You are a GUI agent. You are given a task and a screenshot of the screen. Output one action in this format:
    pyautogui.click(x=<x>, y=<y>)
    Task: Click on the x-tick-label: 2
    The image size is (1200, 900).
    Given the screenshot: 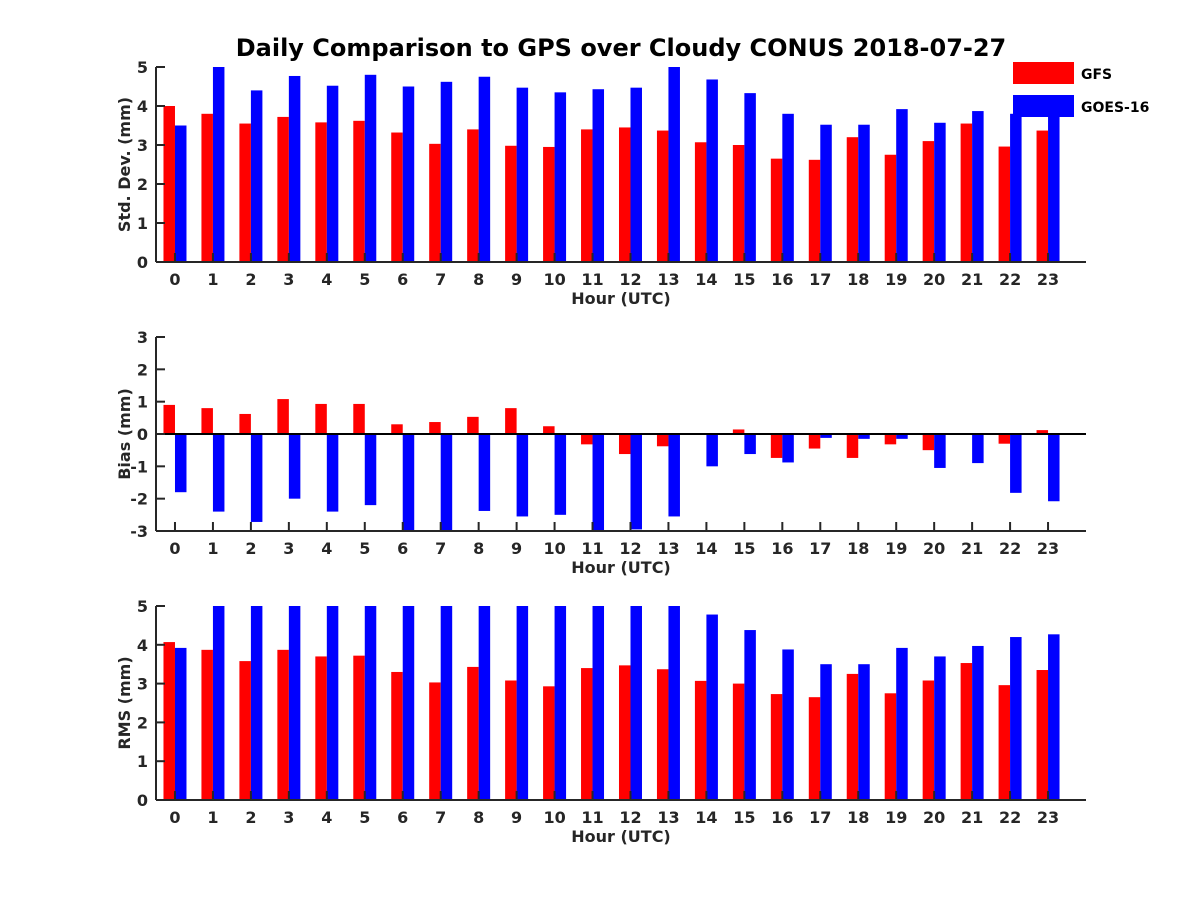 What is the action you would take?
    pyautogui.click(x=250, y=279)
    